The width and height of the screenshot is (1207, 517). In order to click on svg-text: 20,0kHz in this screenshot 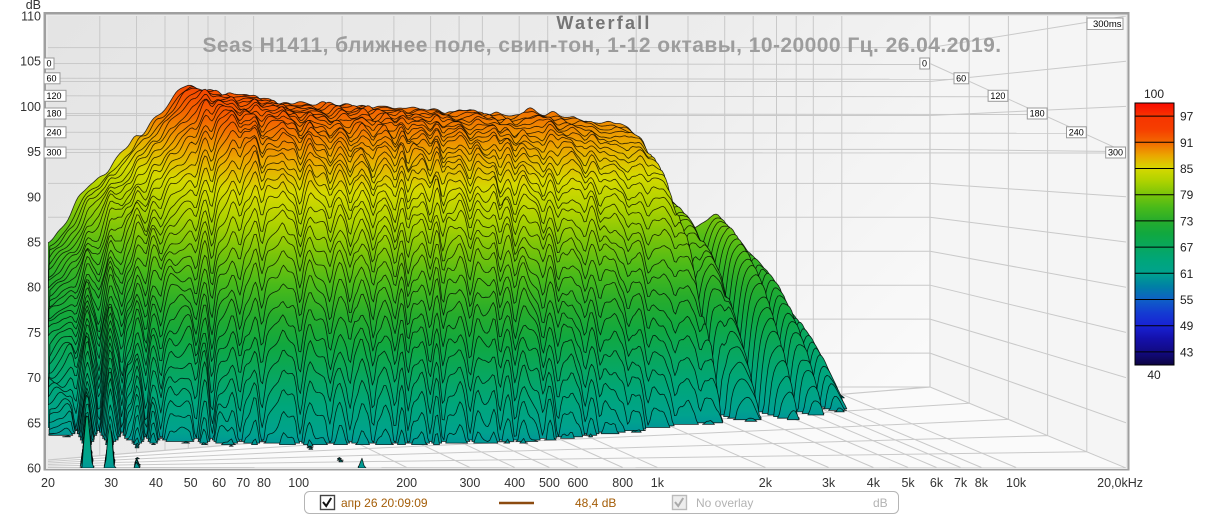, I will do `click(1120, 483)`.